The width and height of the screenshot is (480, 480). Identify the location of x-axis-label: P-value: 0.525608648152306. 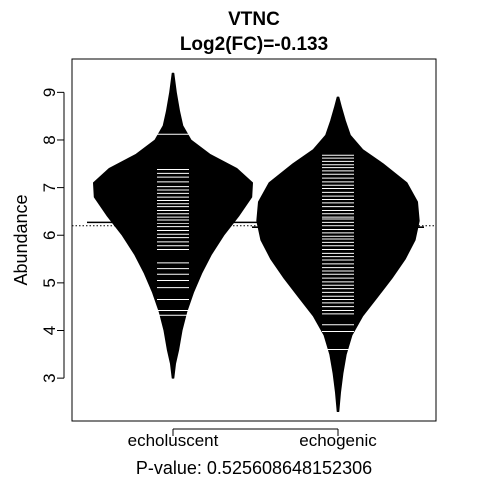
(254, 468).